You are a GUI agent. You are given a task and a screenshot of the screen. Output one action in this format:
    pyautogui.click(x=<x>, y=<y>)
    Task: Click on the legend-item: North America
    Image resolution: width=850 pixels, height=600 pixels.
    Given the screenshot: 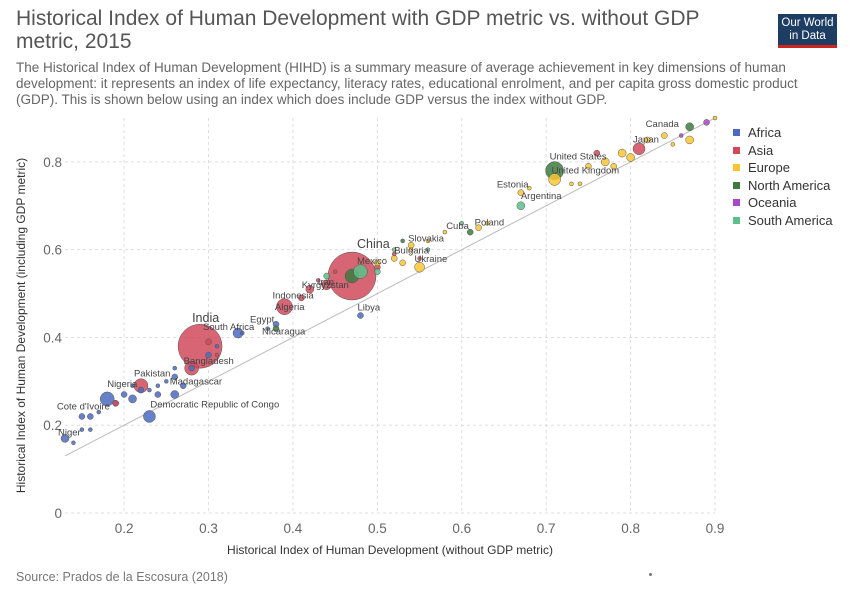 What is the action you would take?
    pyautogui.click(x=783, y=186)
    